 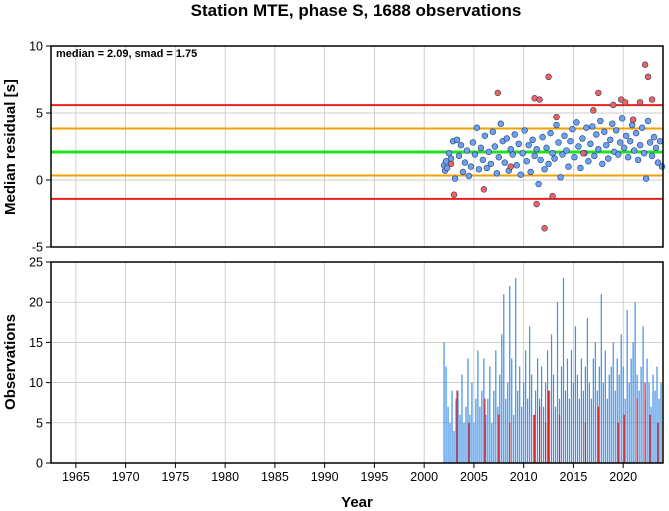 I want to click on residual-points, so click(x=553, y=146).